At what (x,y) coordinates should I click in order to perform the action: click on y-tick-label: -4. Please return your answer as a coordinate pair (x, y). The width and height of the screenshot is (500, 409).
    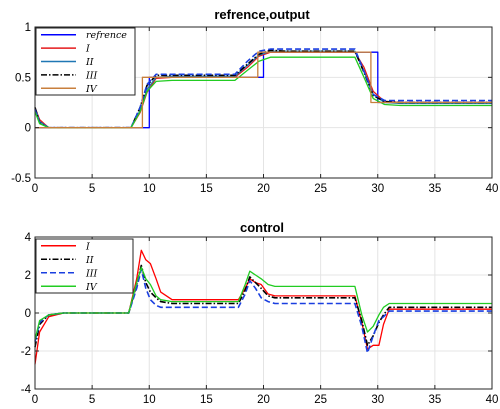
    Looking at the image, I should click on (26, 390).